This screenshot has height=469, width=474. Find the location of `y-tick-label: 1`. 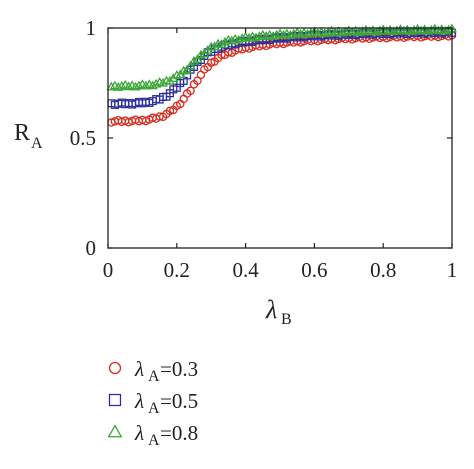

y-tick-label: 1 is located at coordinates (91, 28).